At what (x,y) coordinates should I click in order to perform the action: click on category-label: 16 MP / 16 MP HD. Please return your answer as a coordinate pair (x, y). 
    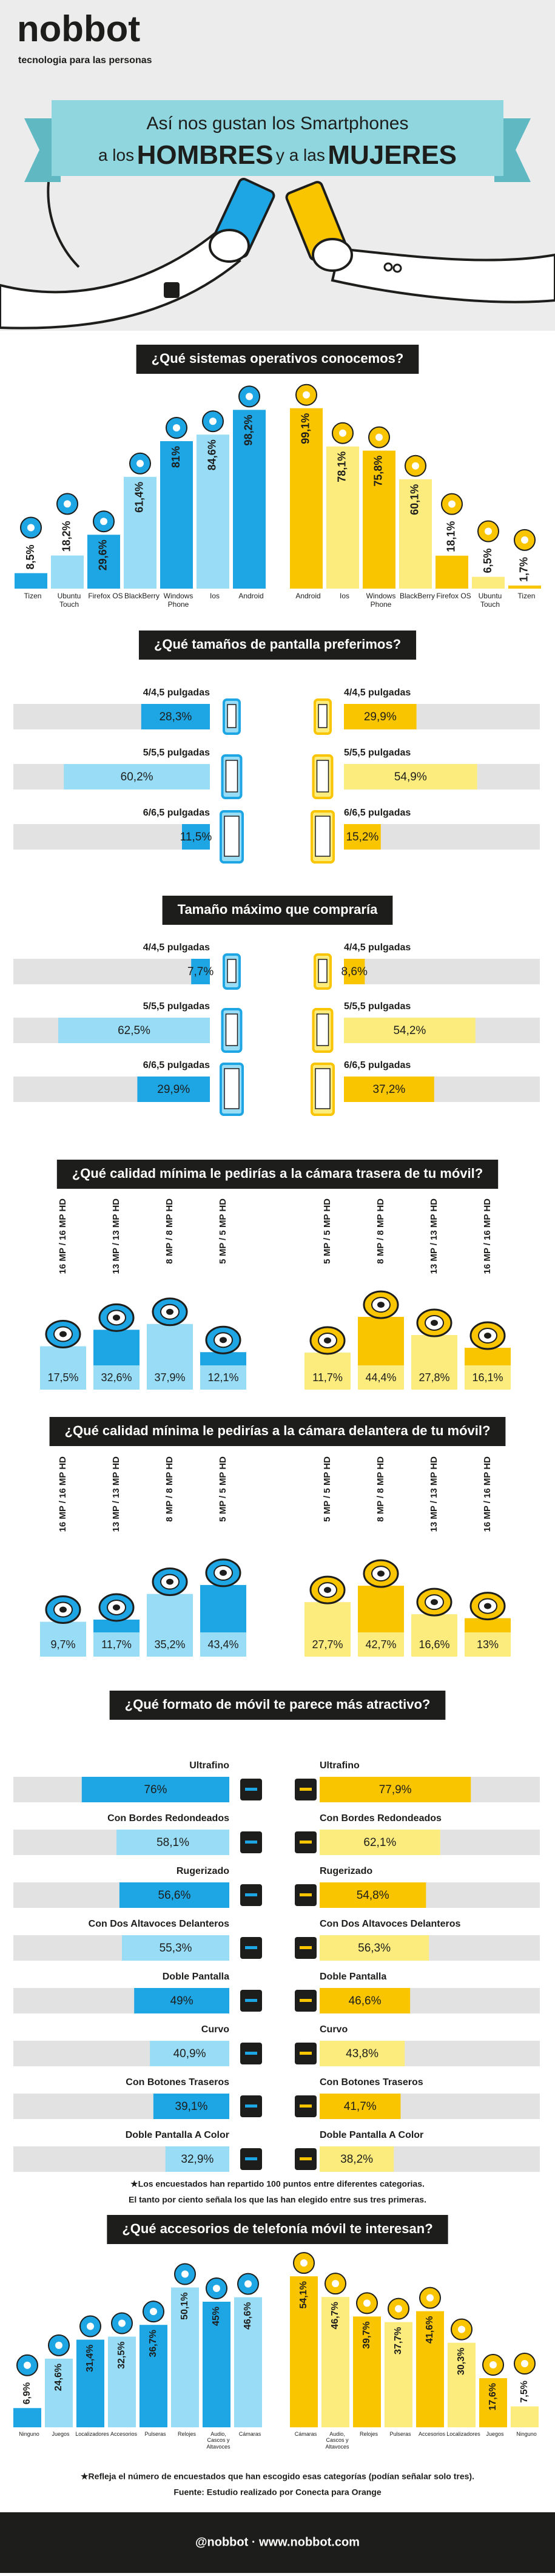
    Looking at the image, I should click on (63, 1494).